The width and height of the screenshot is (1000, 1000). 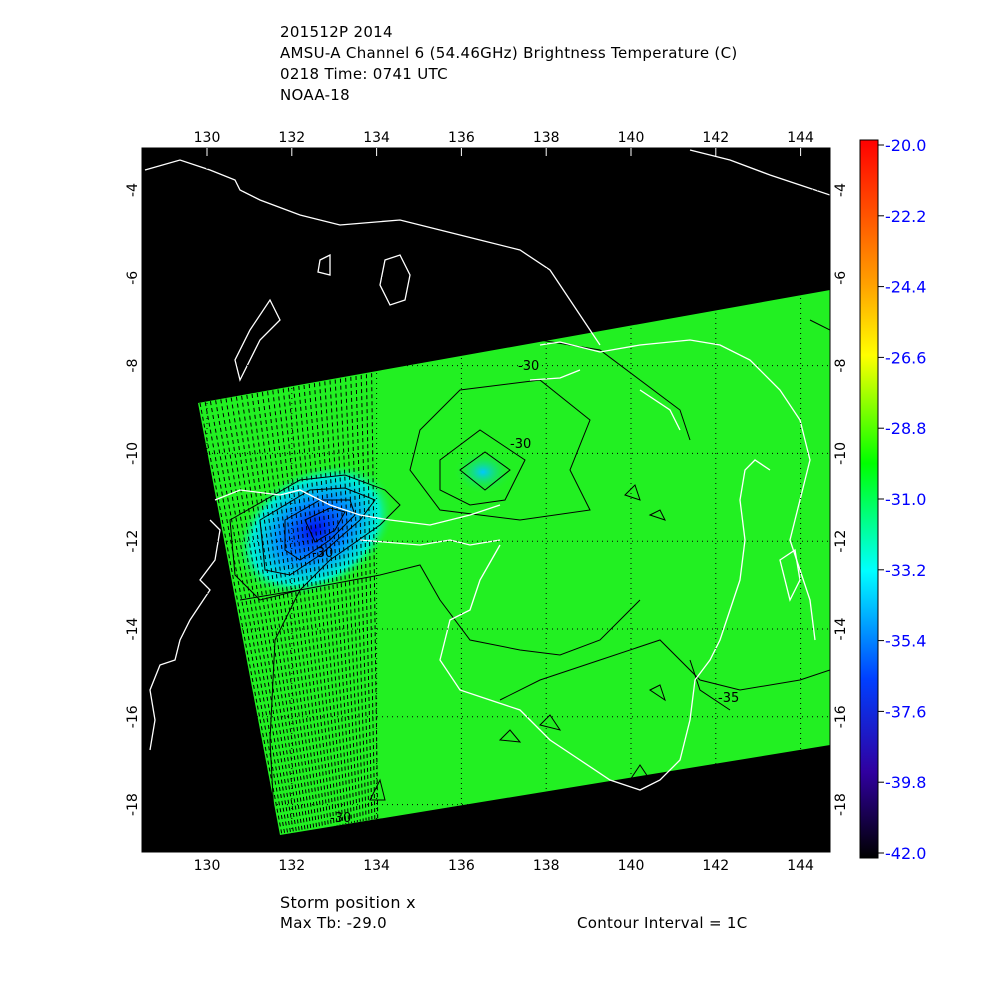 What do you see at coordinates (905, 499) in the screenshot?
I see `colorbar-label: -31.0` at bounding box center [905, 499].